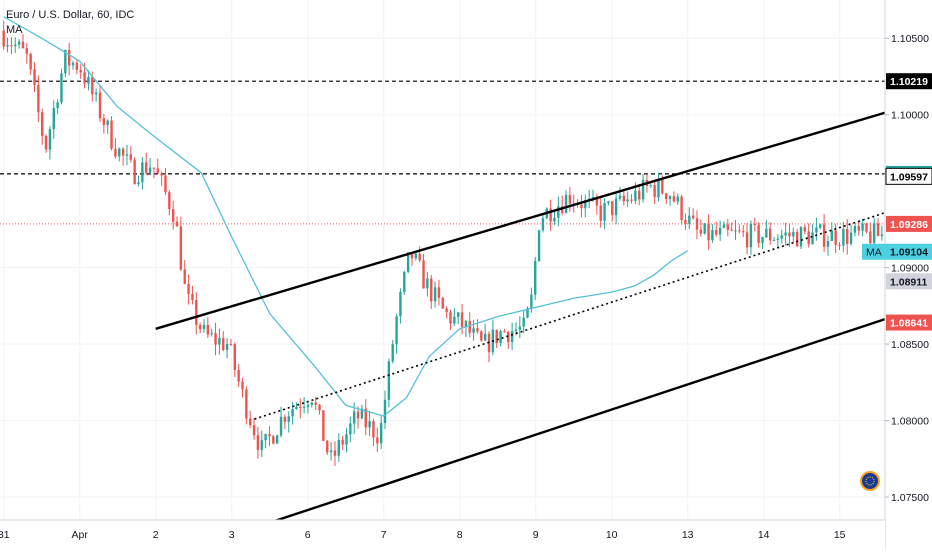 This screenshot has height=555, width=932. I want to click on price-label-text: 1.08911, so click(909, 282).